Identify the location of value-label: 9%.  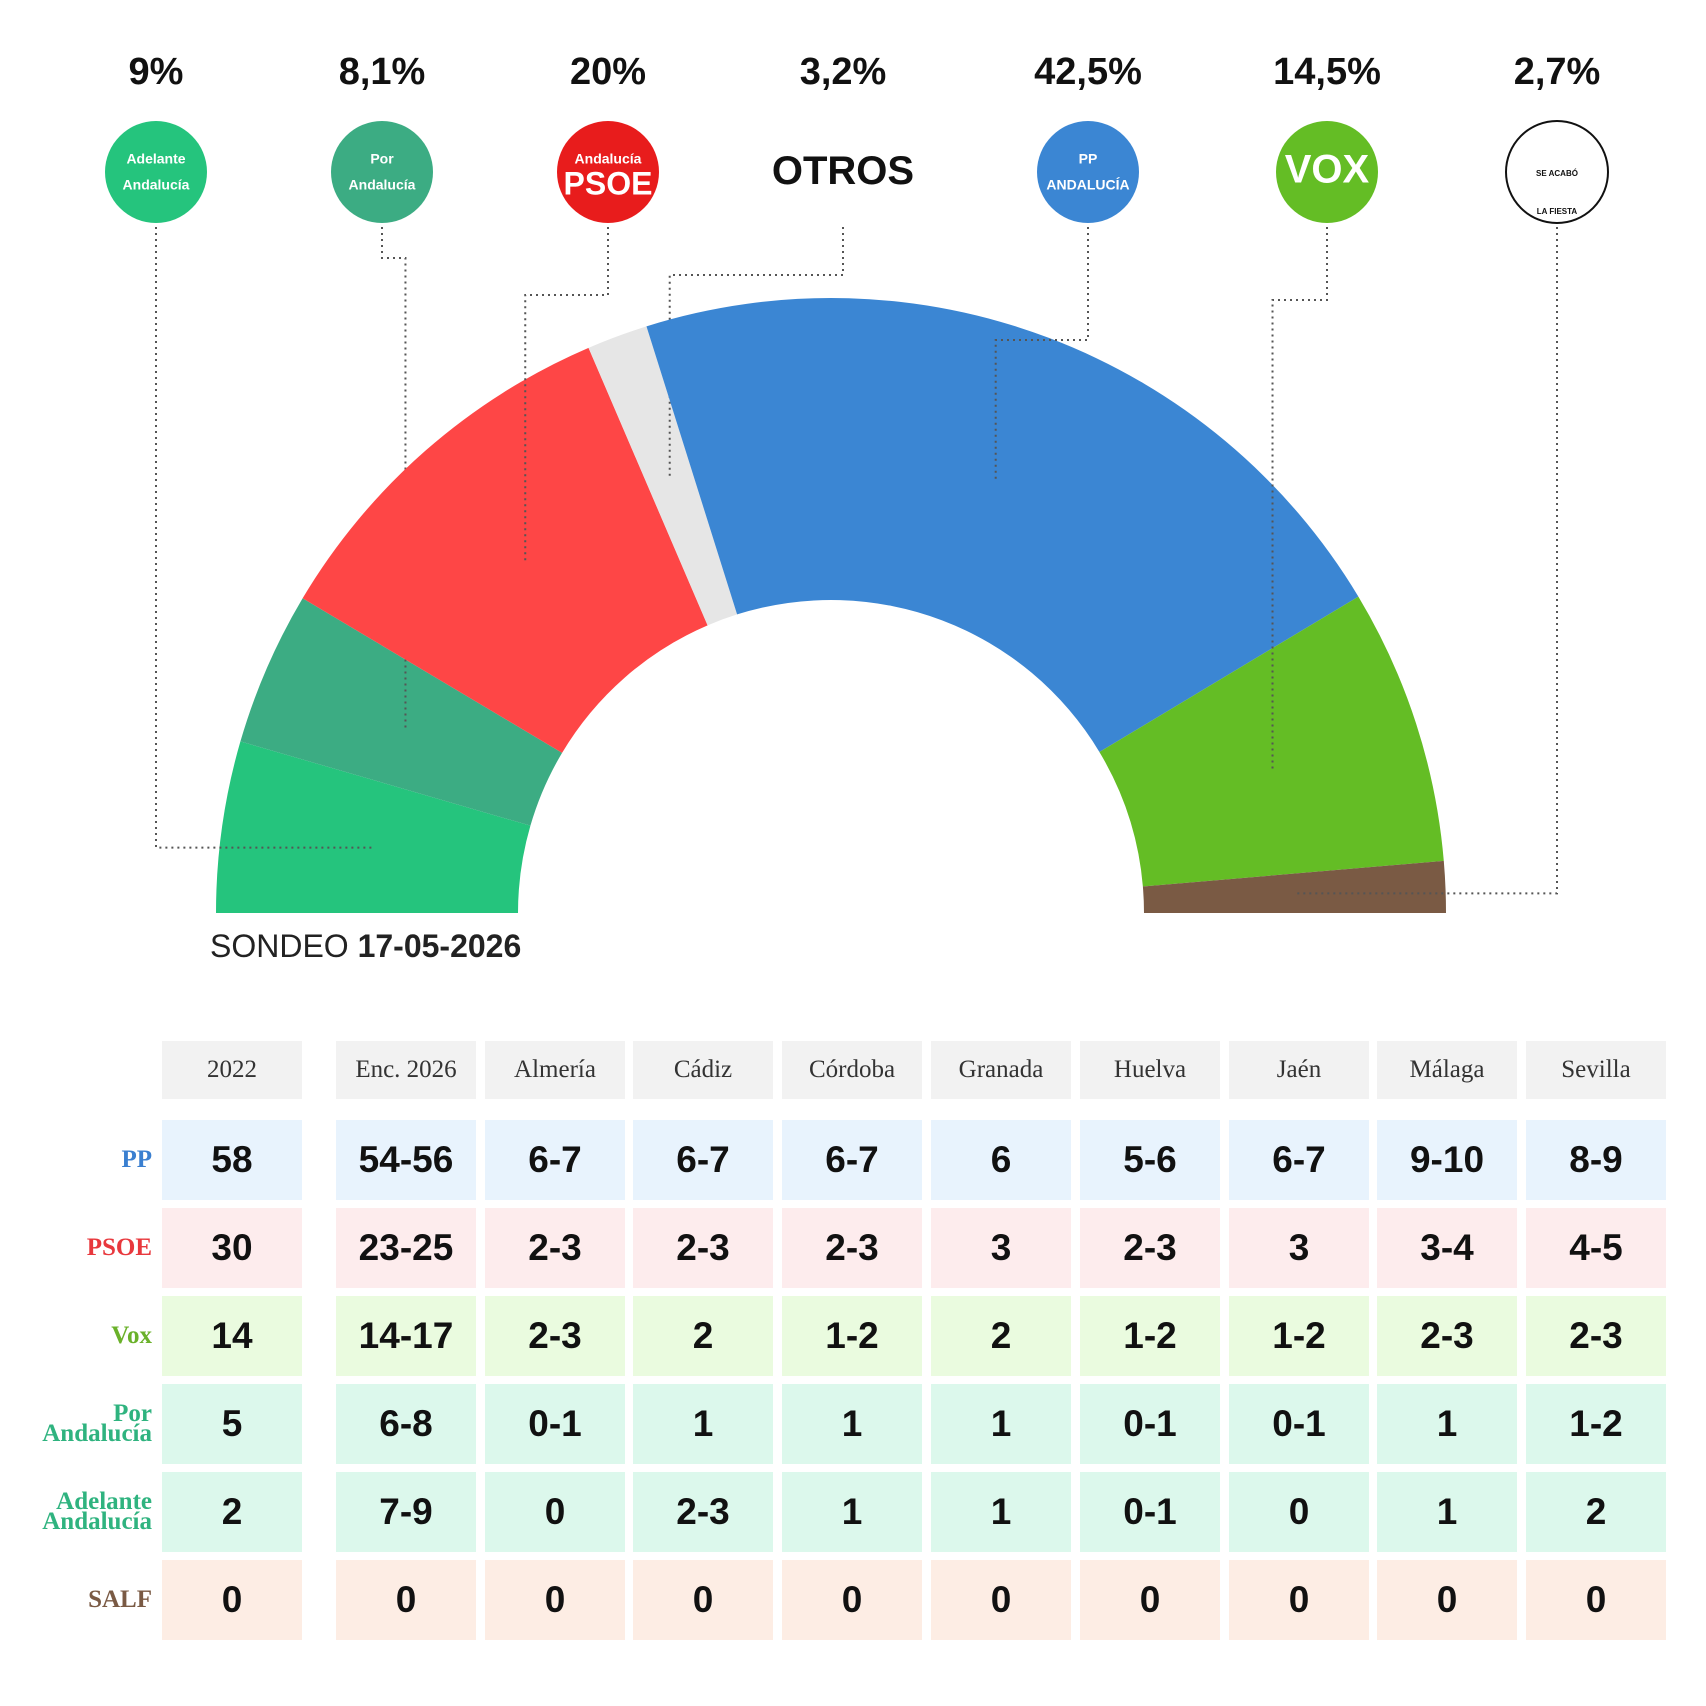
(156, 72).